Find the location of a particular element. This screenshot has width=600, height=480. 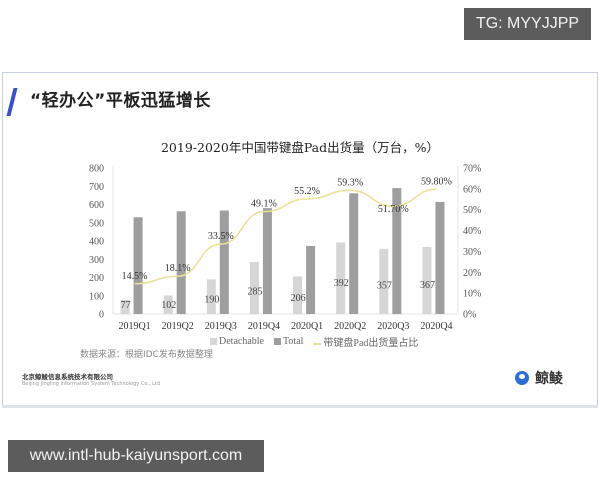

x-tick-label: 2019Q2 is located at coordinates (178, 326).